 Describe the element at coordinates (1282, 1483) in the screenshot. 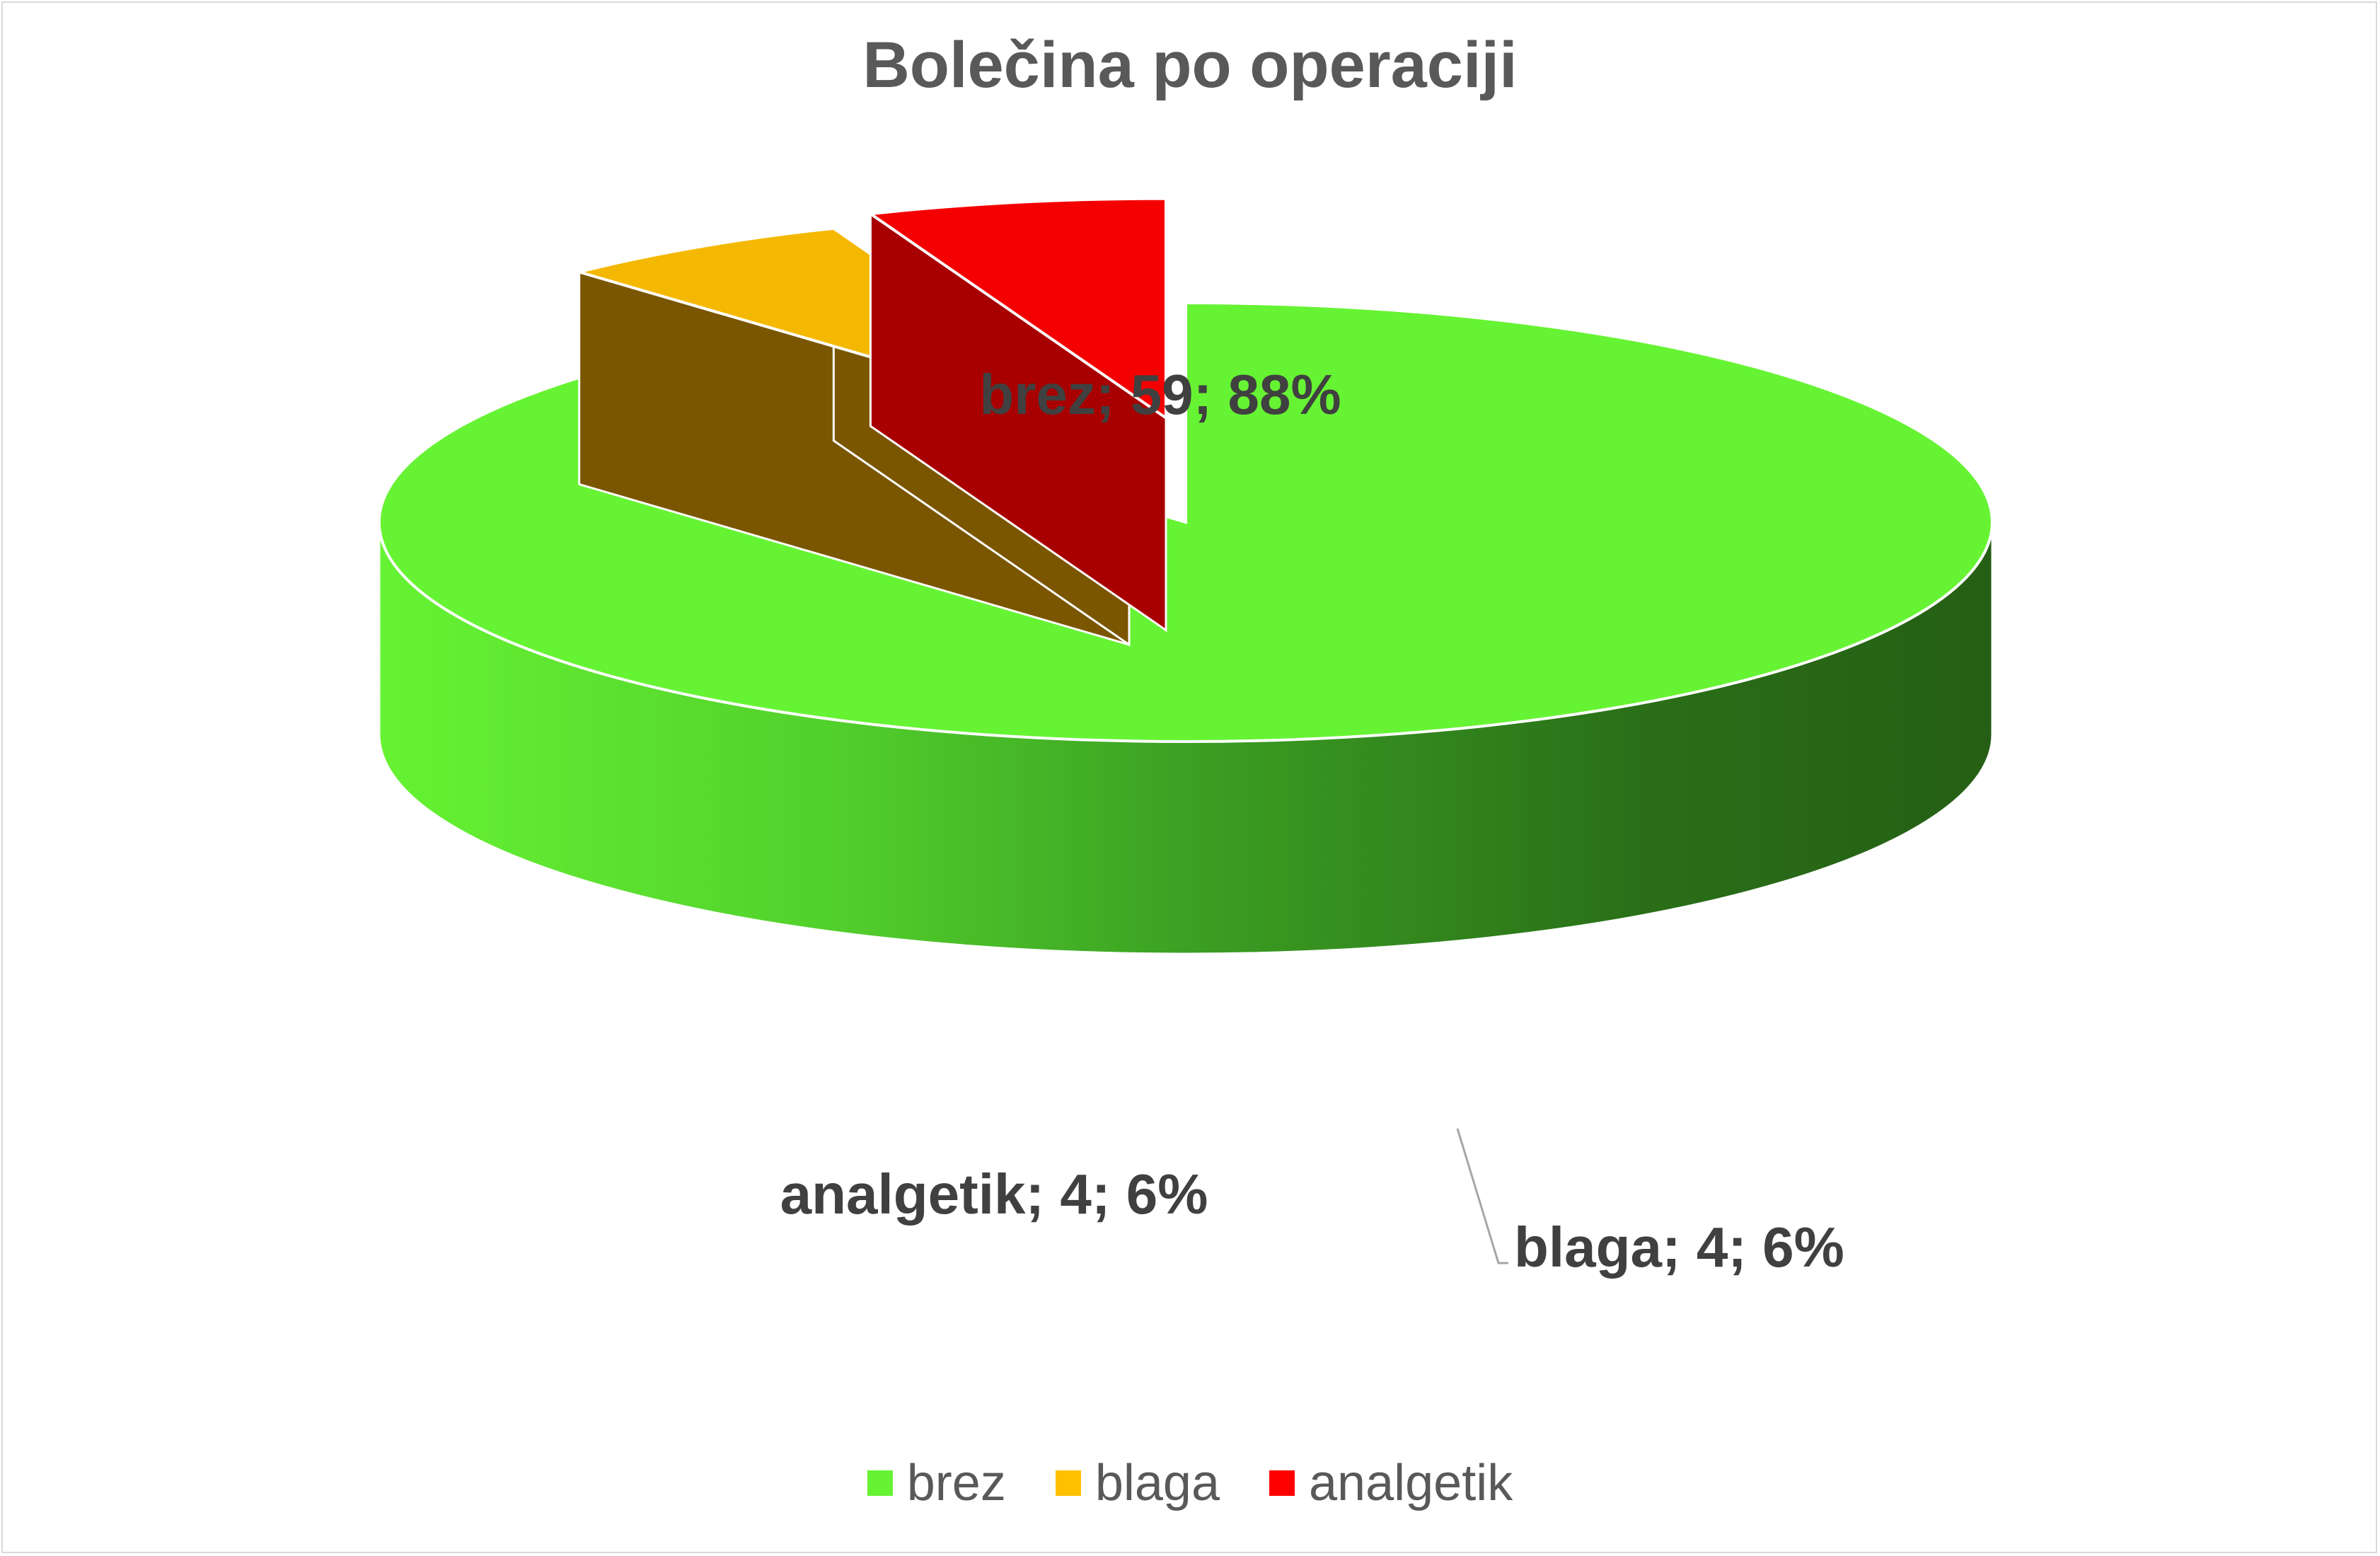

I see `legend-swatch-analgetik` at that location.